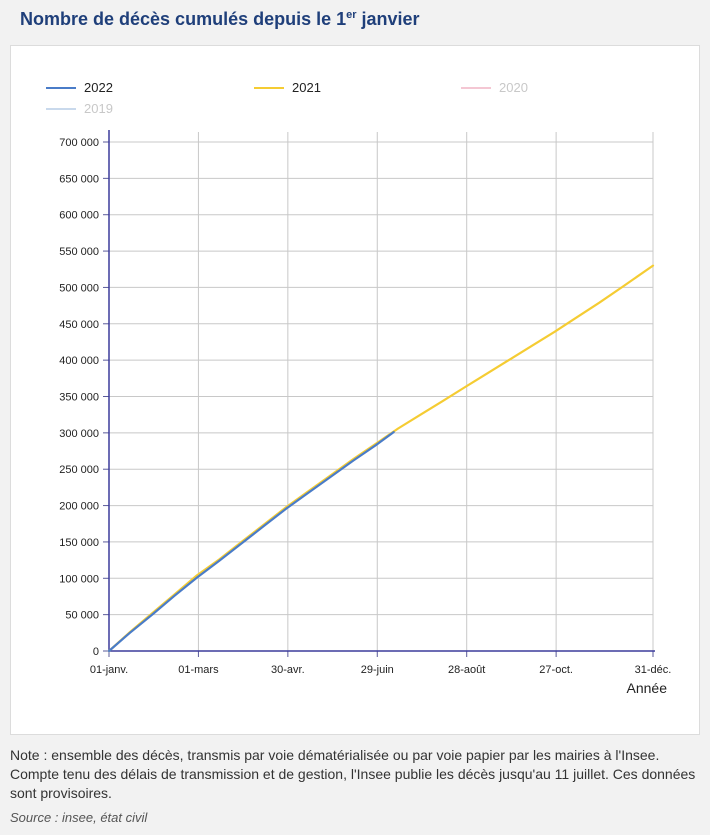 The height and width of the screenshot is (835, 710). Describe the element at coordinates (79, 817) in the screenshot. I see `chart-source: Source : insee, état civil` at that location.